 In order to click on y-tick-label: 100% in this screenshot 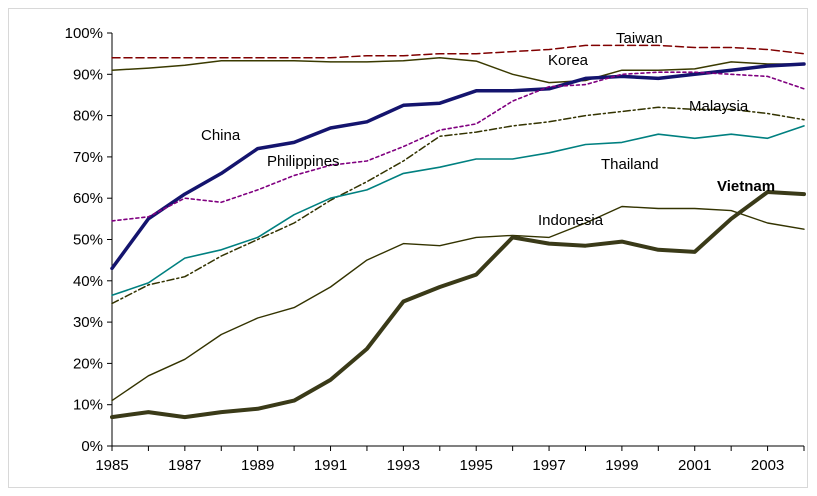, I will do `click(84, 33)`.